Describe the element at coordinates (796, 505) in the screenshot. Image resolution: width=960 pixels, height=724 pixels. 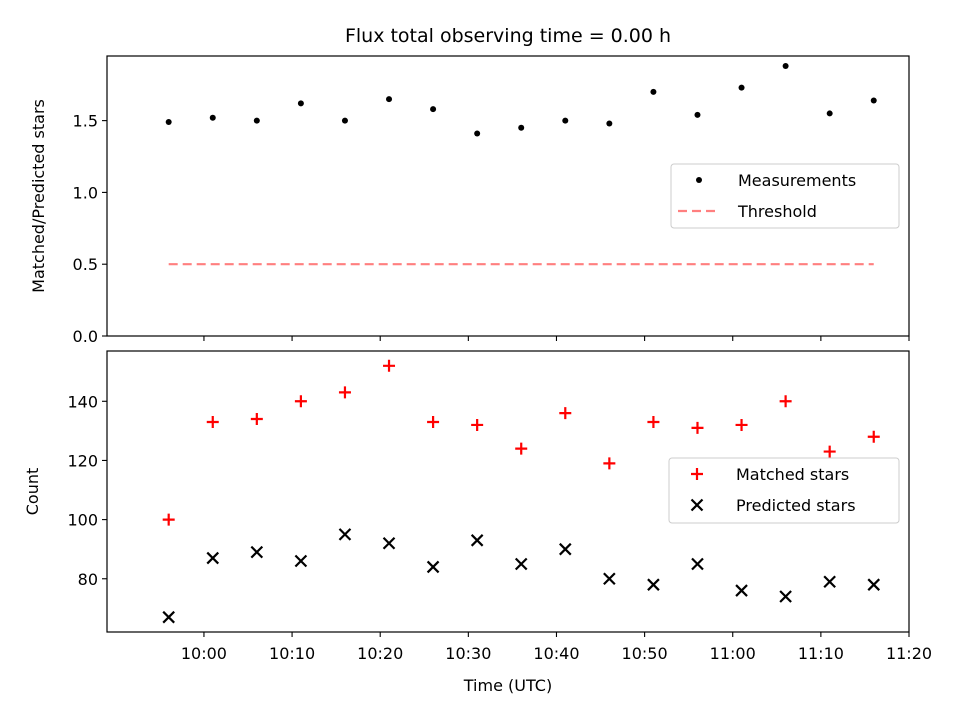
I see `legend-label: Predicted stars` at that location.